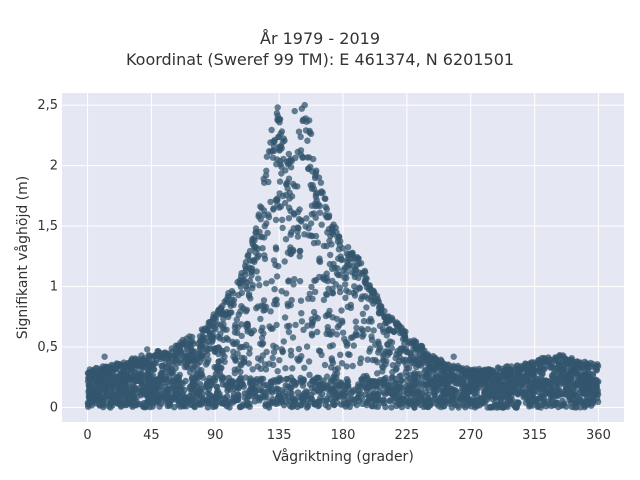 The image size is (640, 480). What do you see at coordinates (54, 407) in the screenshot?
I see `y-tick-label: 0` at bounding box center [54, 407].